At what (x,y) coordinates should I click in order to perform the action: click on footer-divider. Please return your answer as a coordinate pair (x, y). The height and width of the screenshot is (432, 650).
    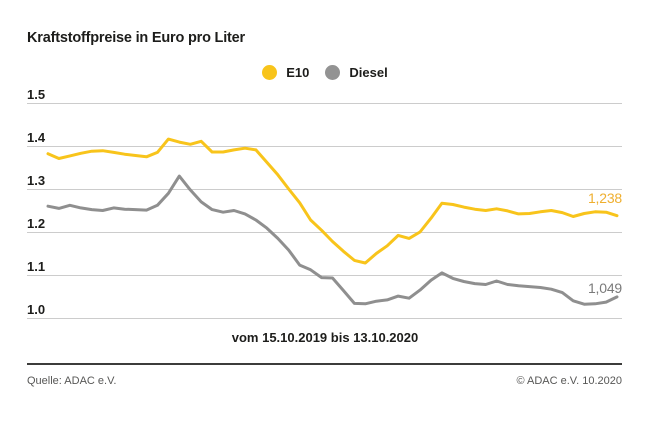
    Looking at the image, I should click on (324, 364).